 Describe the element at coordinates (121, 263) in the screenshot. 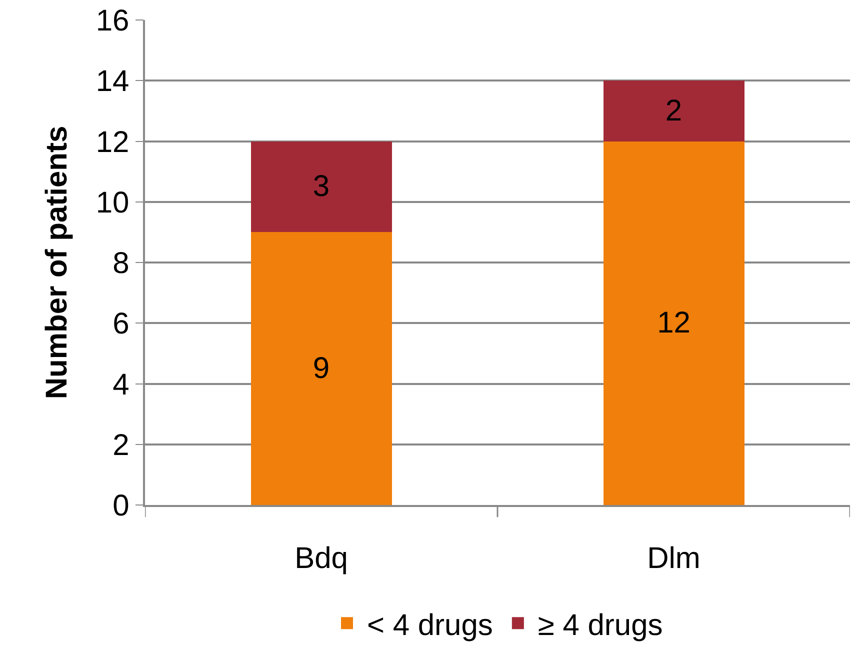

I see `y-tick-label: 8` at that location.